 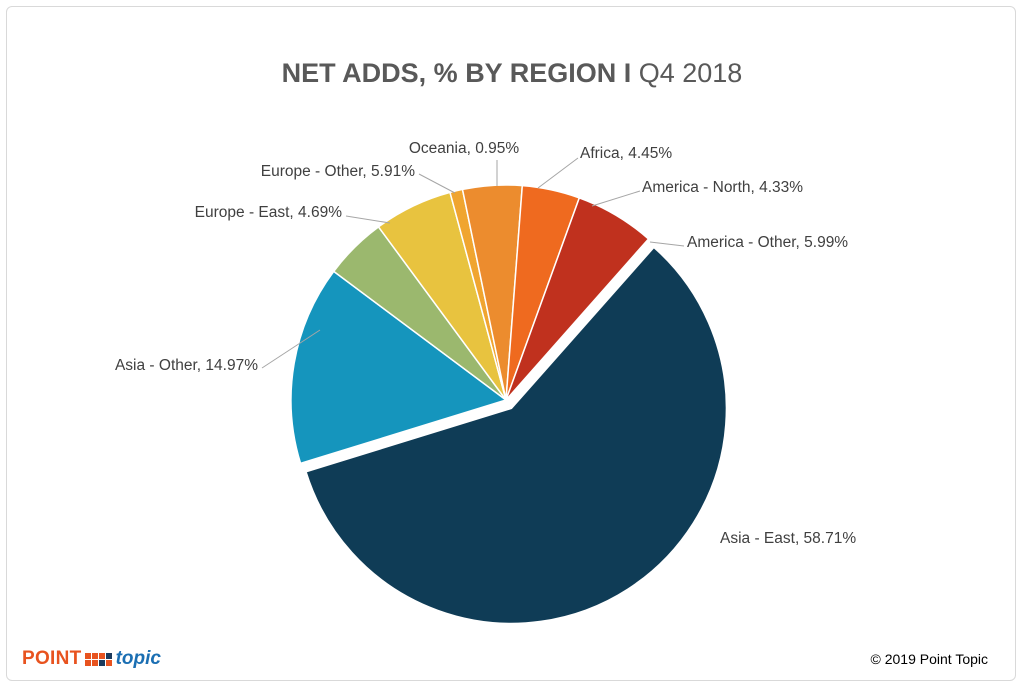 I want to click on chart-title-separator: I, so click(x=627, y=73).